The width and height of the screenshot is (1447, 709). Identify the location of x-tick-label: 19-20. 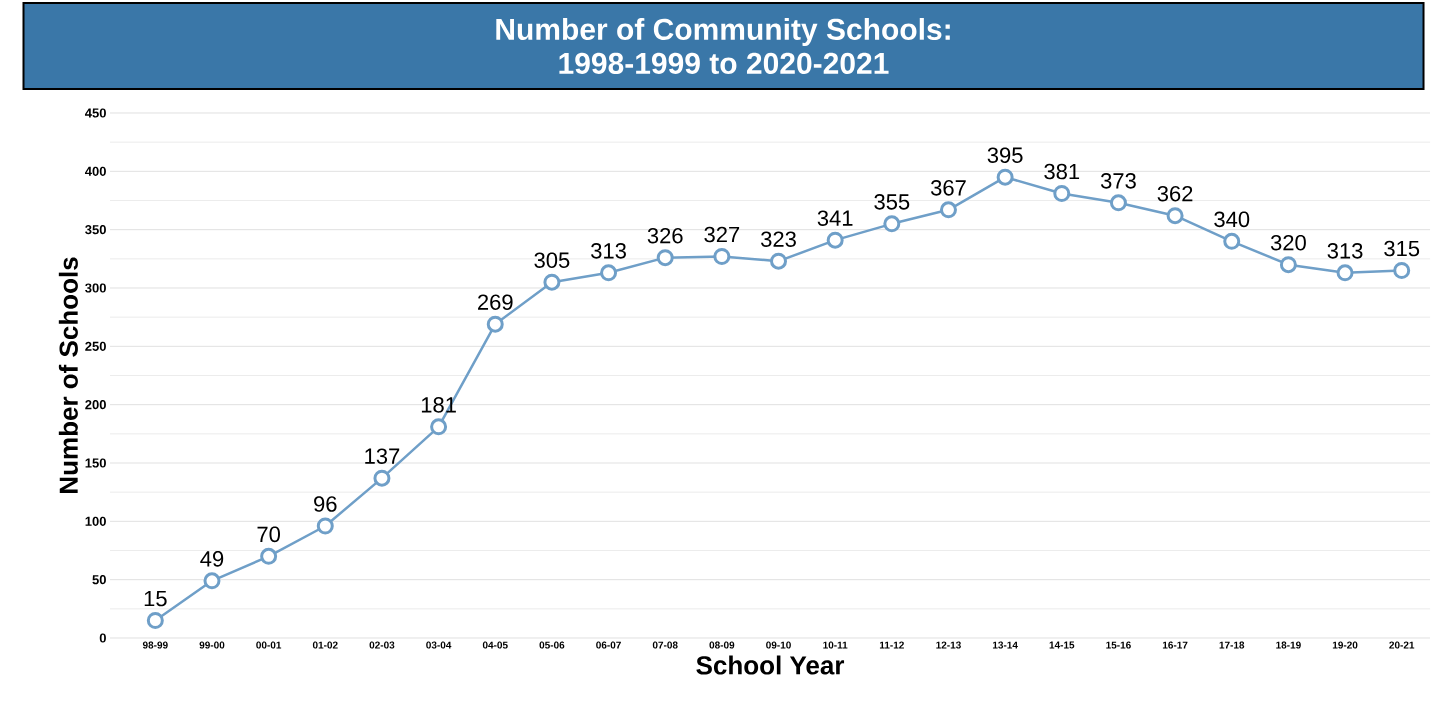
(1345, 645).